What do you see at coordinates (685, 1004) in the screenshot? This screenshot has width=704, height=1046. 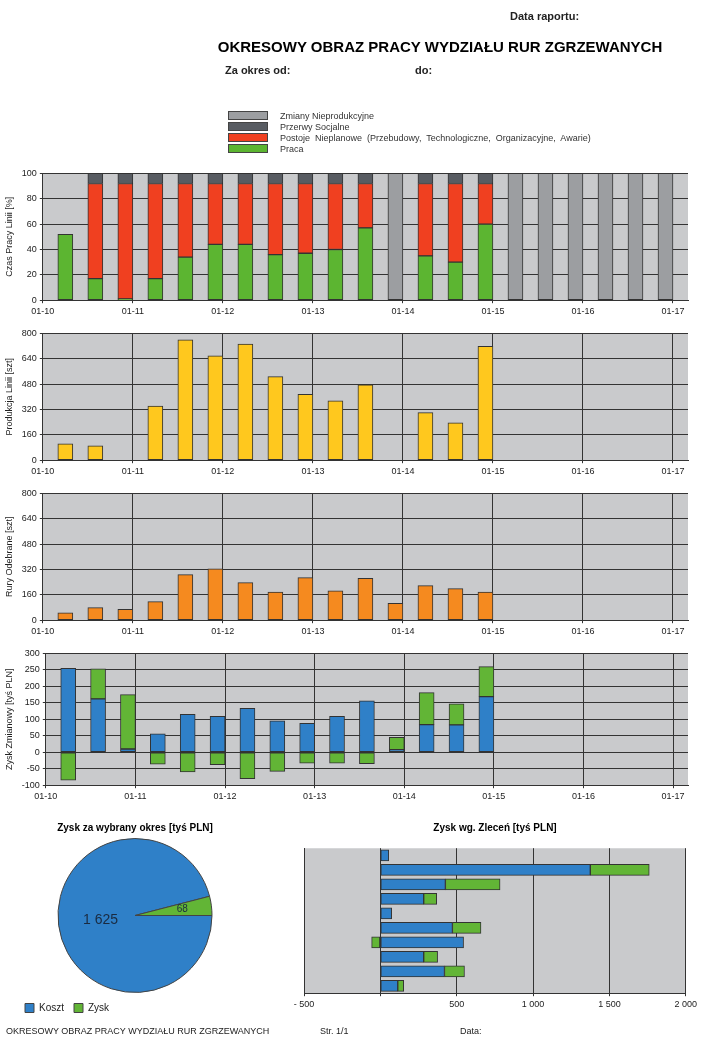 I see `x-tick-label: 2 000` at bounding box center [685, 1004].